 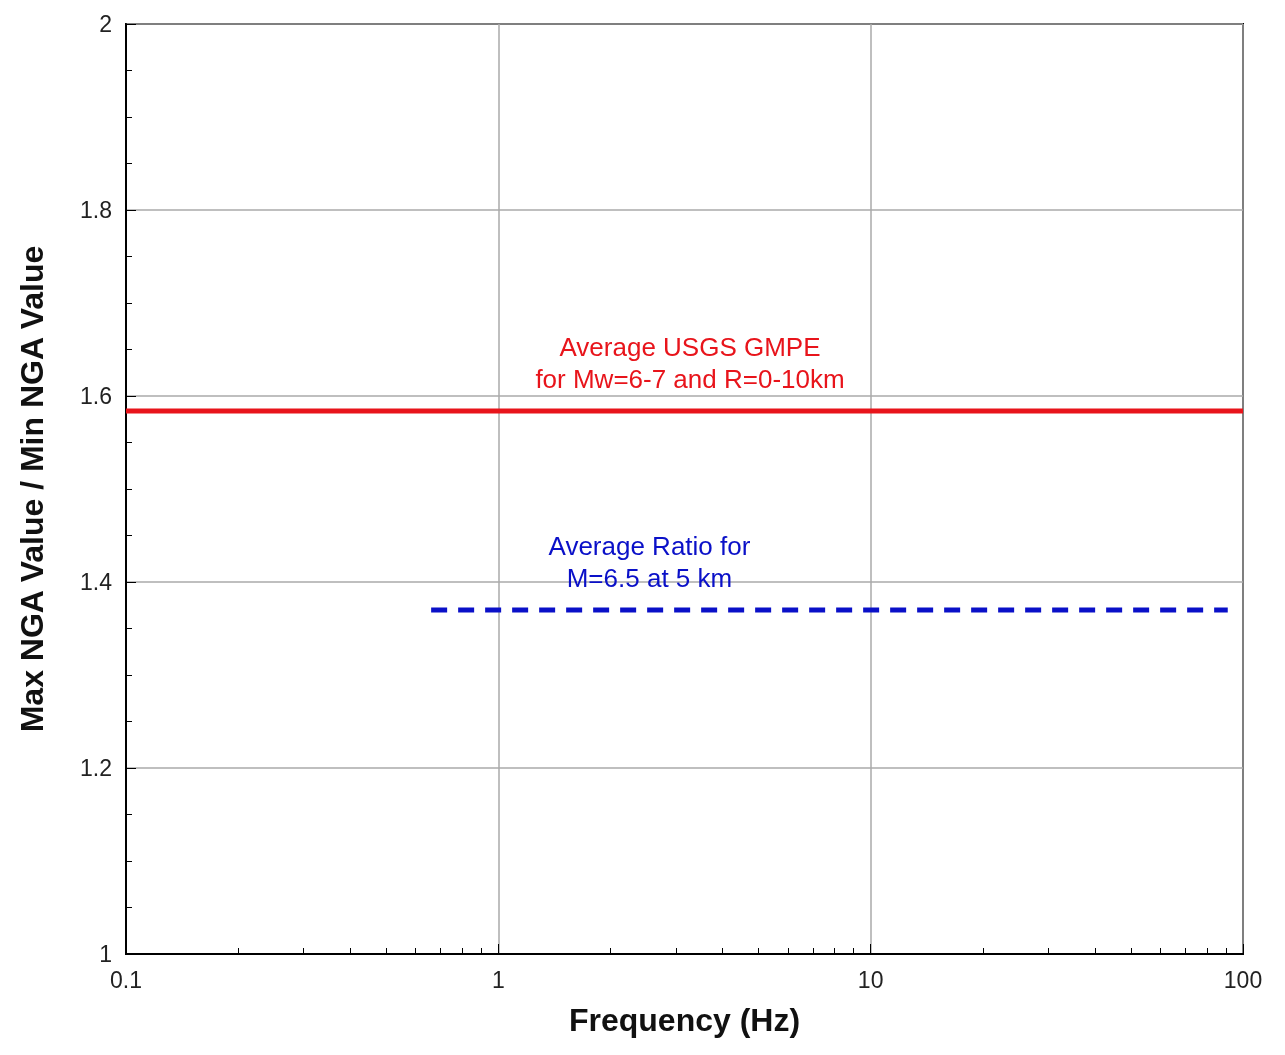 What do you see at coordinates (126, 979) in the screenshot?
I see `x-tick-label: 0.1` at bounding box center [126, 979].